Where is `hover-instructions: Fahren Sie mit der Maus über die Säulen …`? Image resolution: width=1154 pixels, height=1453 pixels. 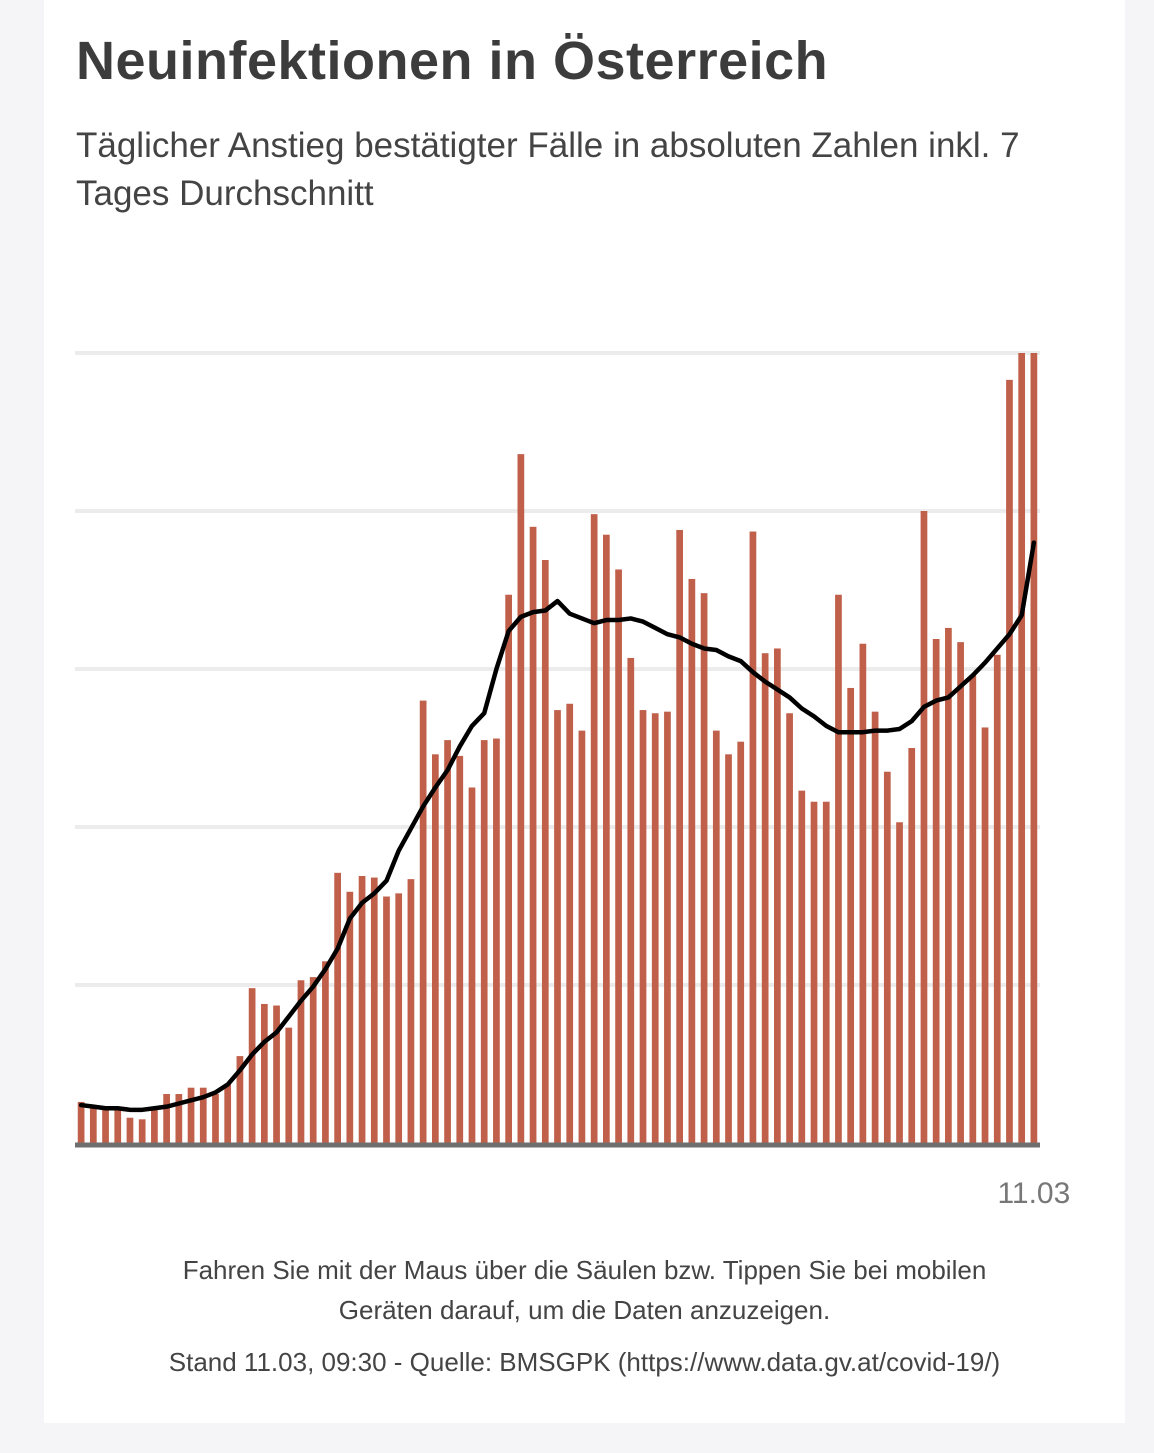
hover-instructions: Fahren Sie mit der Maus über die Säulen … is located at coordinates (584, 1290).